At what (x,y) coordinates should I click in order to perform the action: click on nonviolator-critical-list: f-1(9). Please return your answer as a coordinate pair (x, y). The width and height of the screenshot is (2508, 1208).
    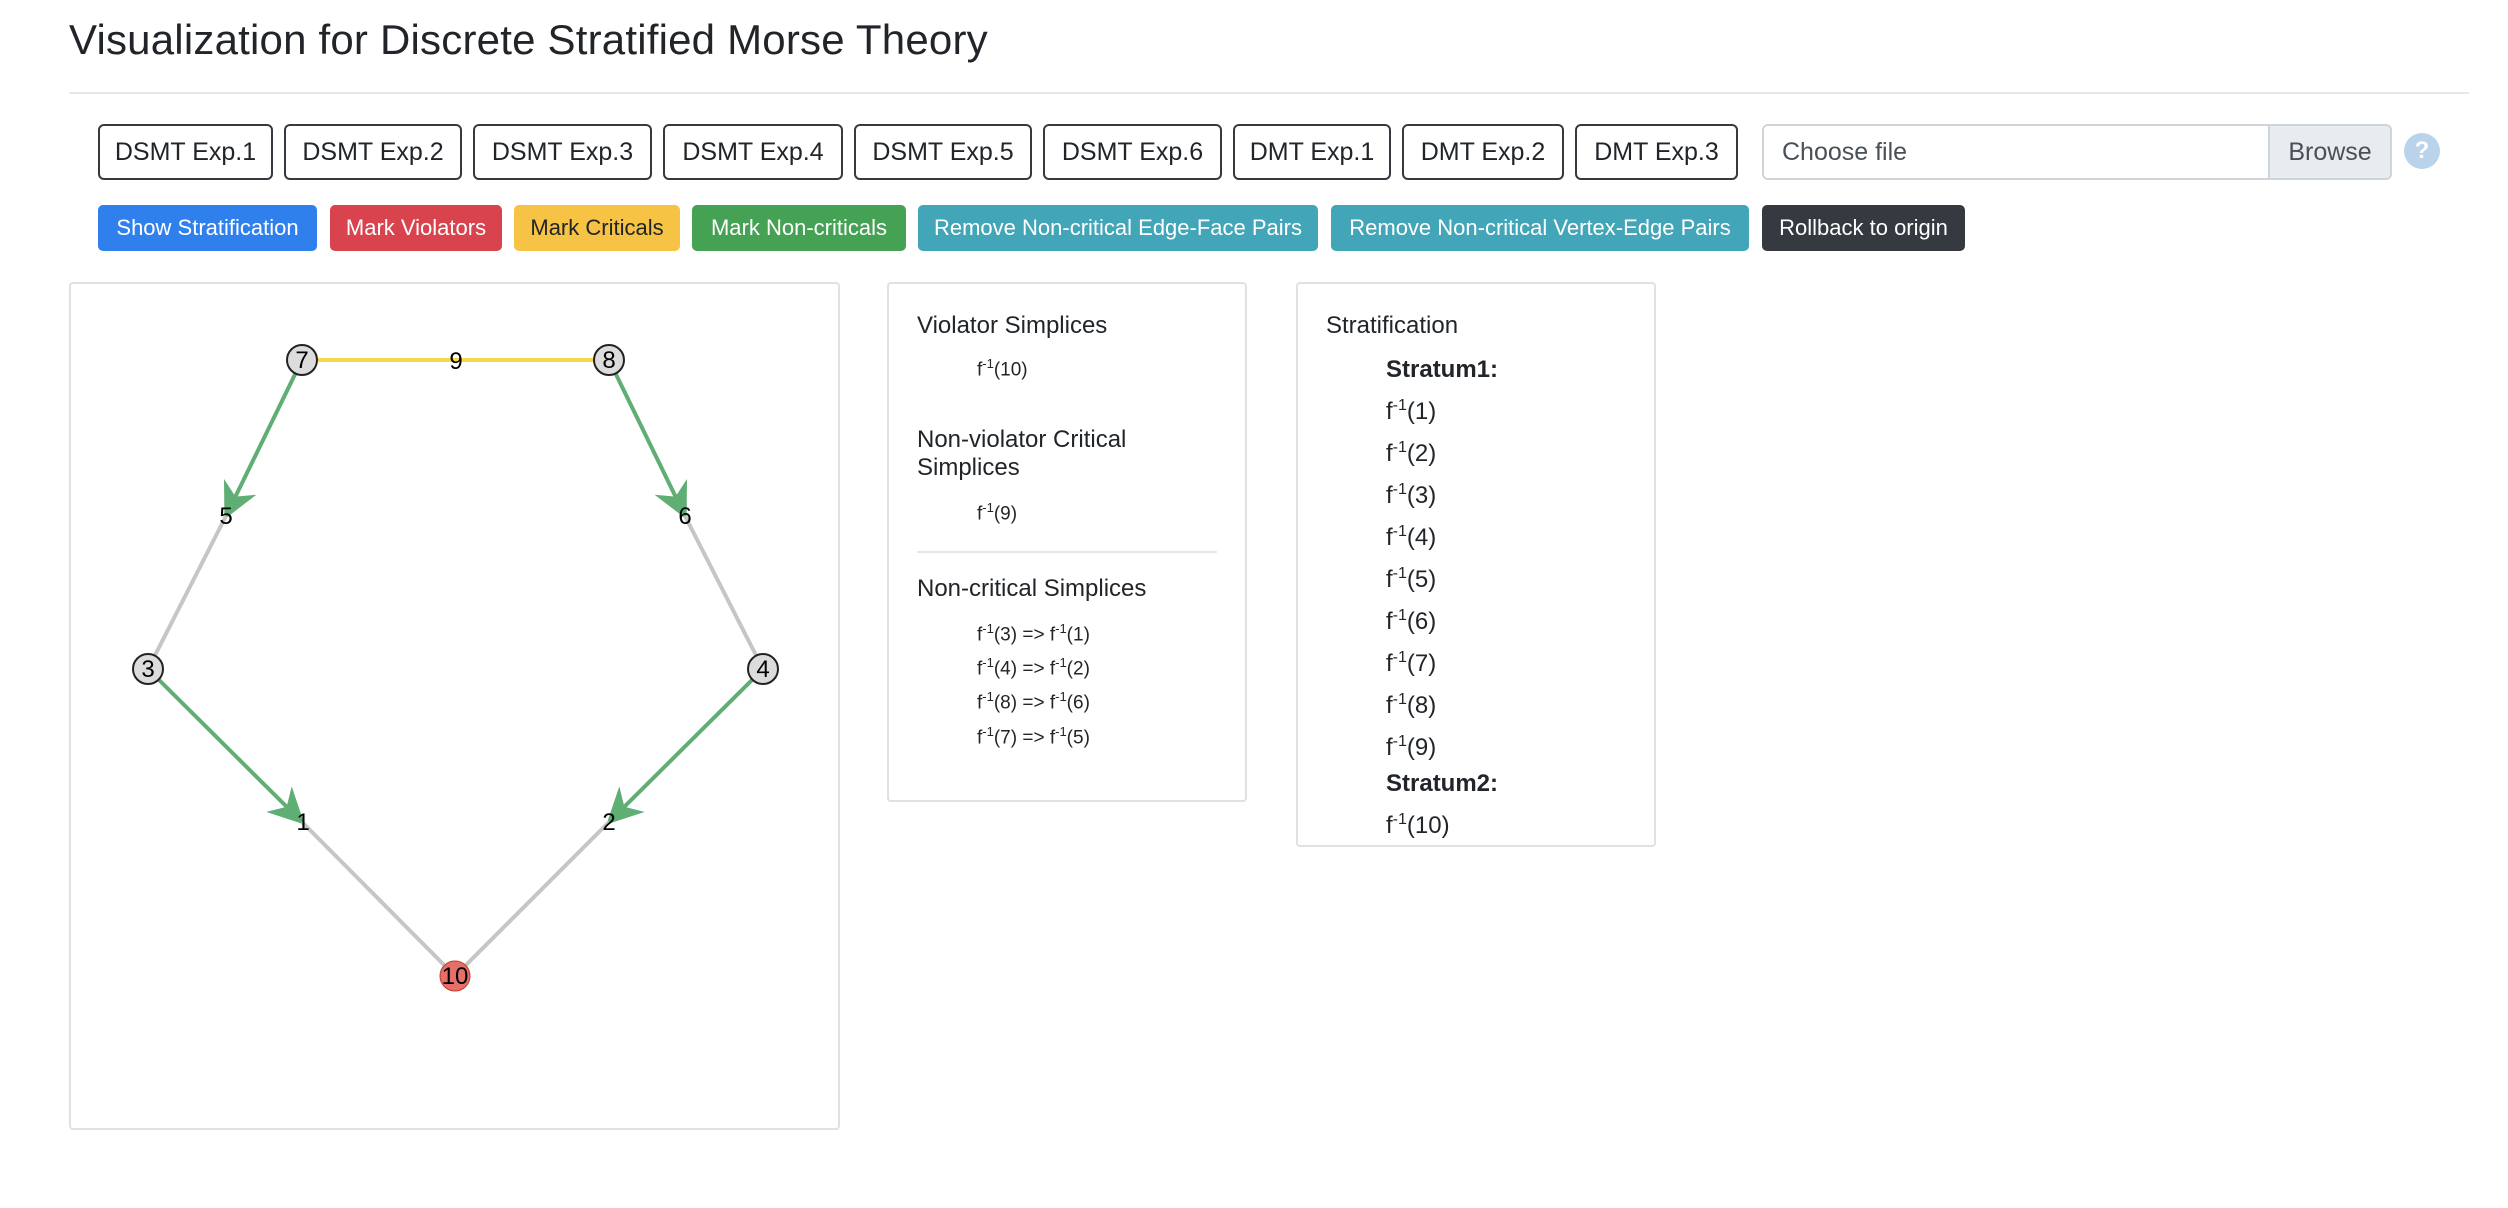
    Looking at the image, I should click on (1097, 511).